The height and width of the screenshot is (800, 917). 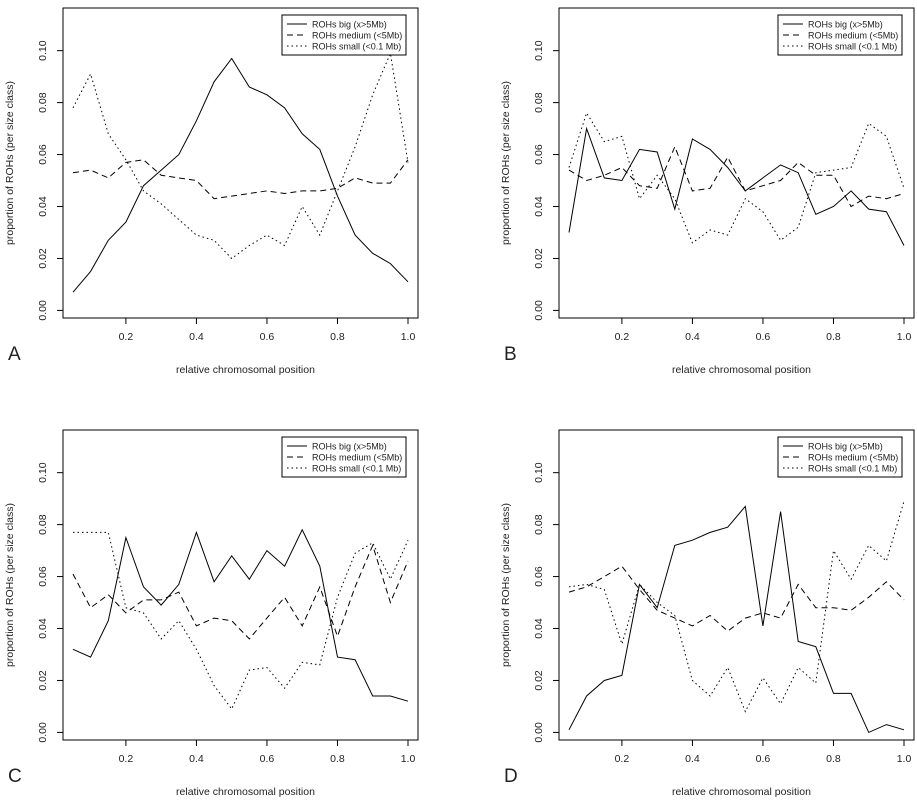 I want to click on panel-label: B, so click(x=510, y=354).